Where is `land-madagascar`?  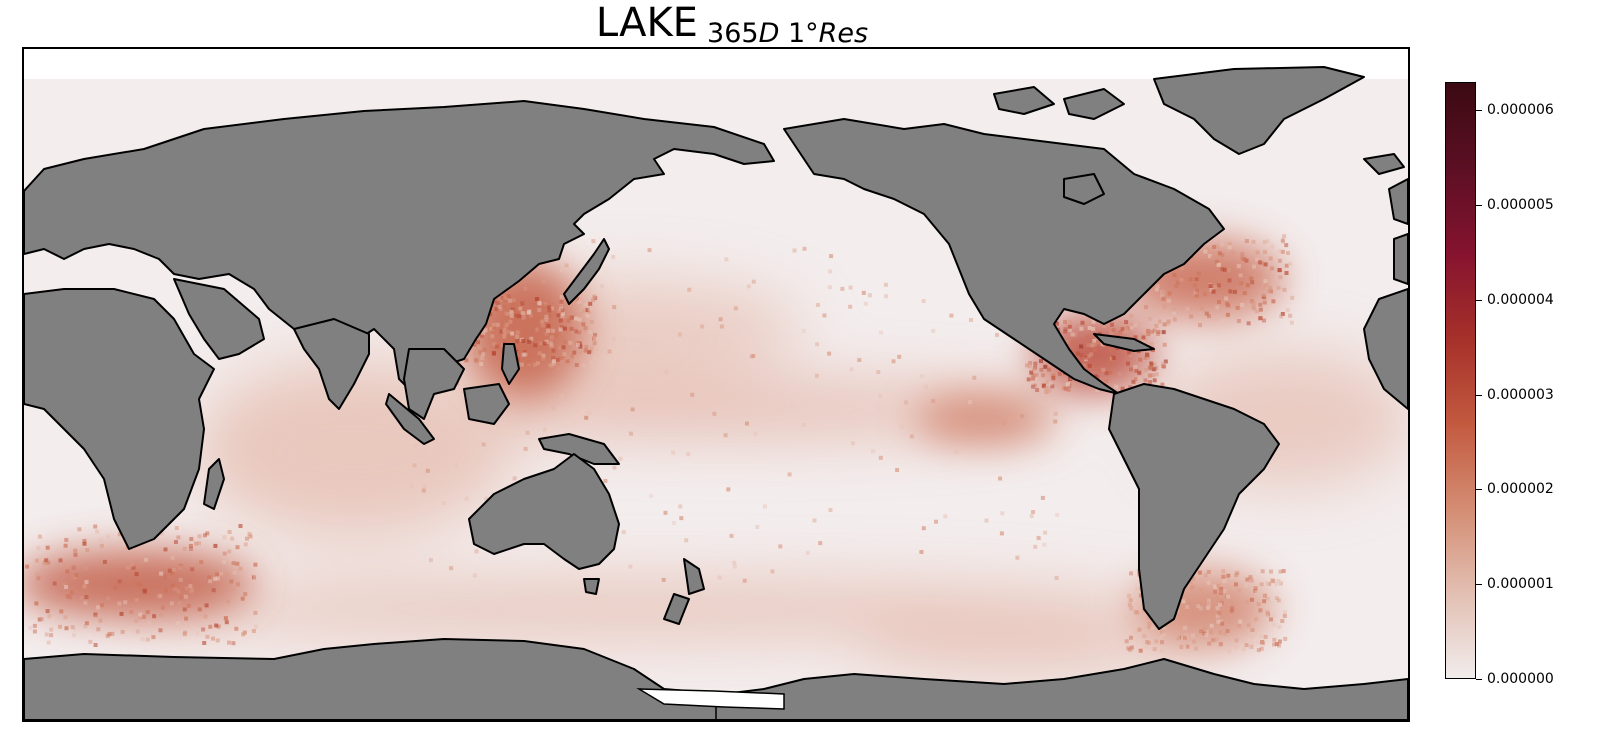
land-madagascar is located at coordinates (214, 484).